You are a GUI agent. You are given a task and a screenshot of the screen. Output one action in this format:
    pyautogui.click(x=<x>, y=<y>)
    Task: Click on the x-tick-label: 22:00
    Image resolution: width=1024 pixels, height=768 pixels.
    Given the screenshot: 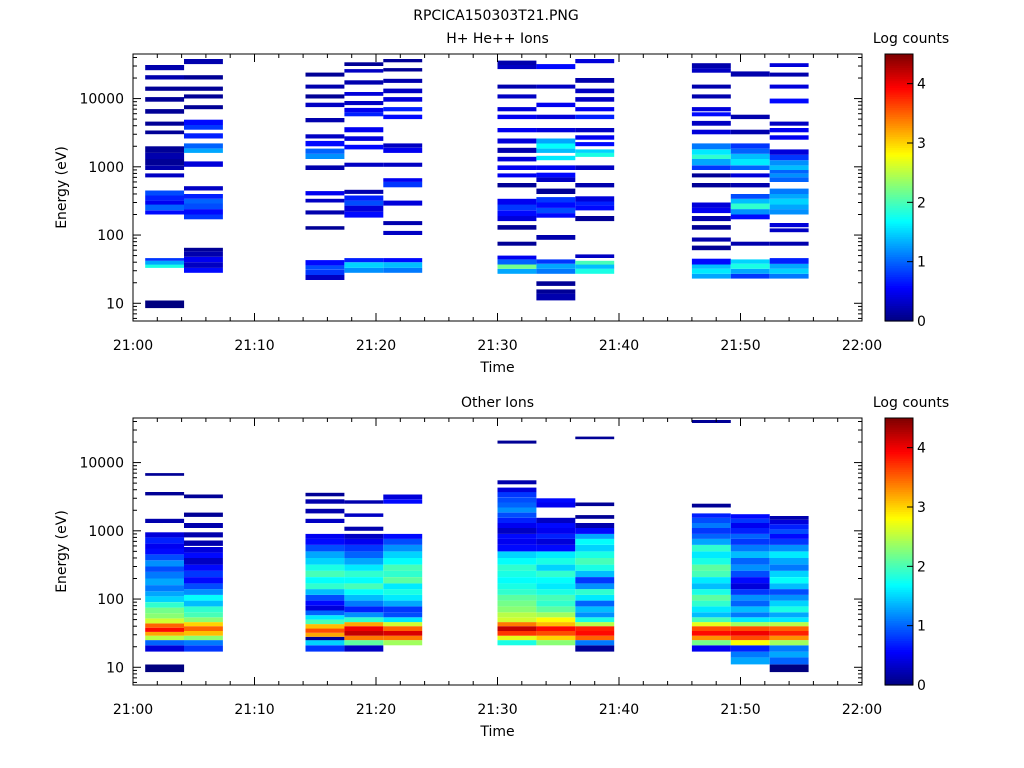 What is the action you would take?
    pyautogui.click(x=862, y=710)
    